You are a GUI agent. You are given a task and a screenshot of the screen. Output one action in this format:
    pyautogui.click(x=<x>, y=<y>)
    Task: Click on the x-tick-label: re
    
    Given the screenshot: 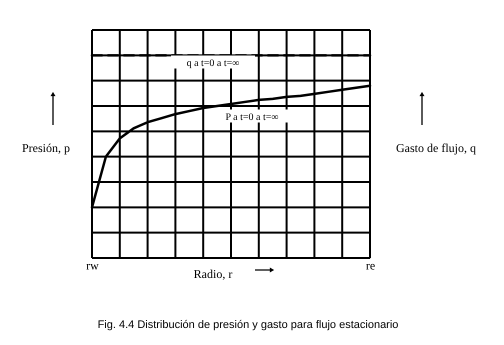 What is the action you would take?
    pyautogui.click(x=371, y=265)
    